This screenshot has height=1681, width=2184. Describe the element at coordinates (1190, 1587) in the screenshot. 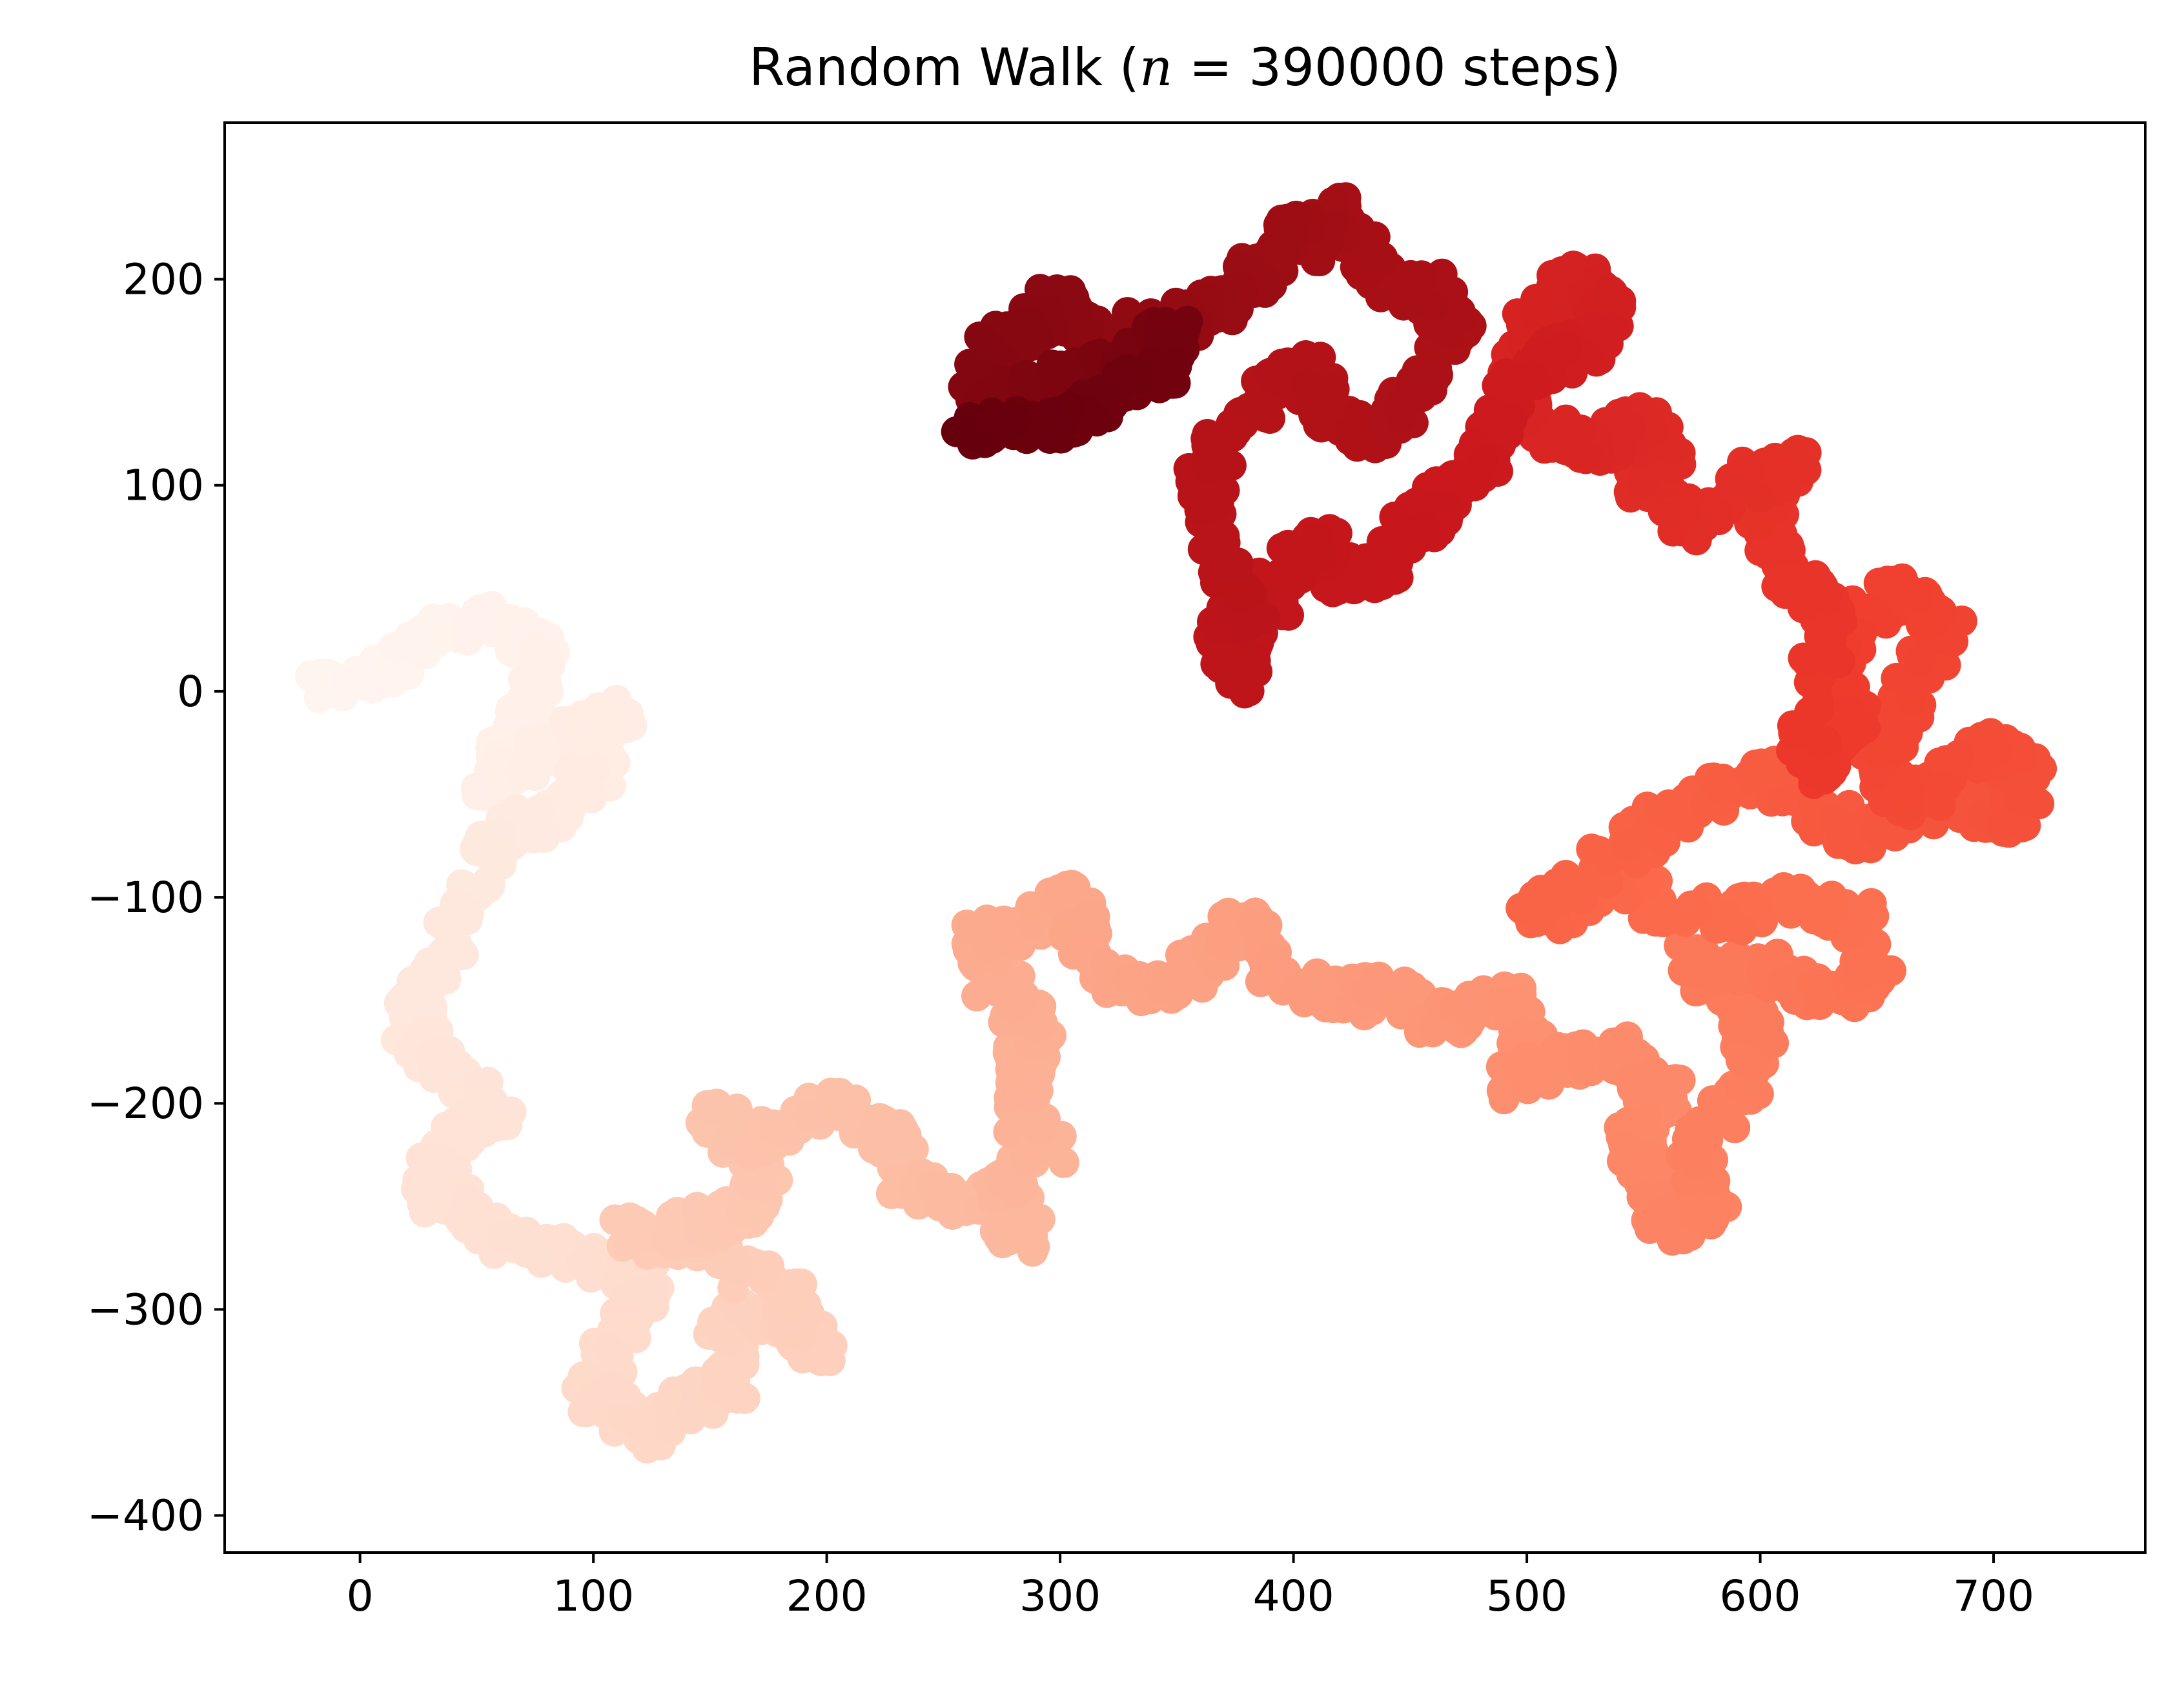

I see `x-axis: 0 100 200 300 400 500 600 700` at that location.